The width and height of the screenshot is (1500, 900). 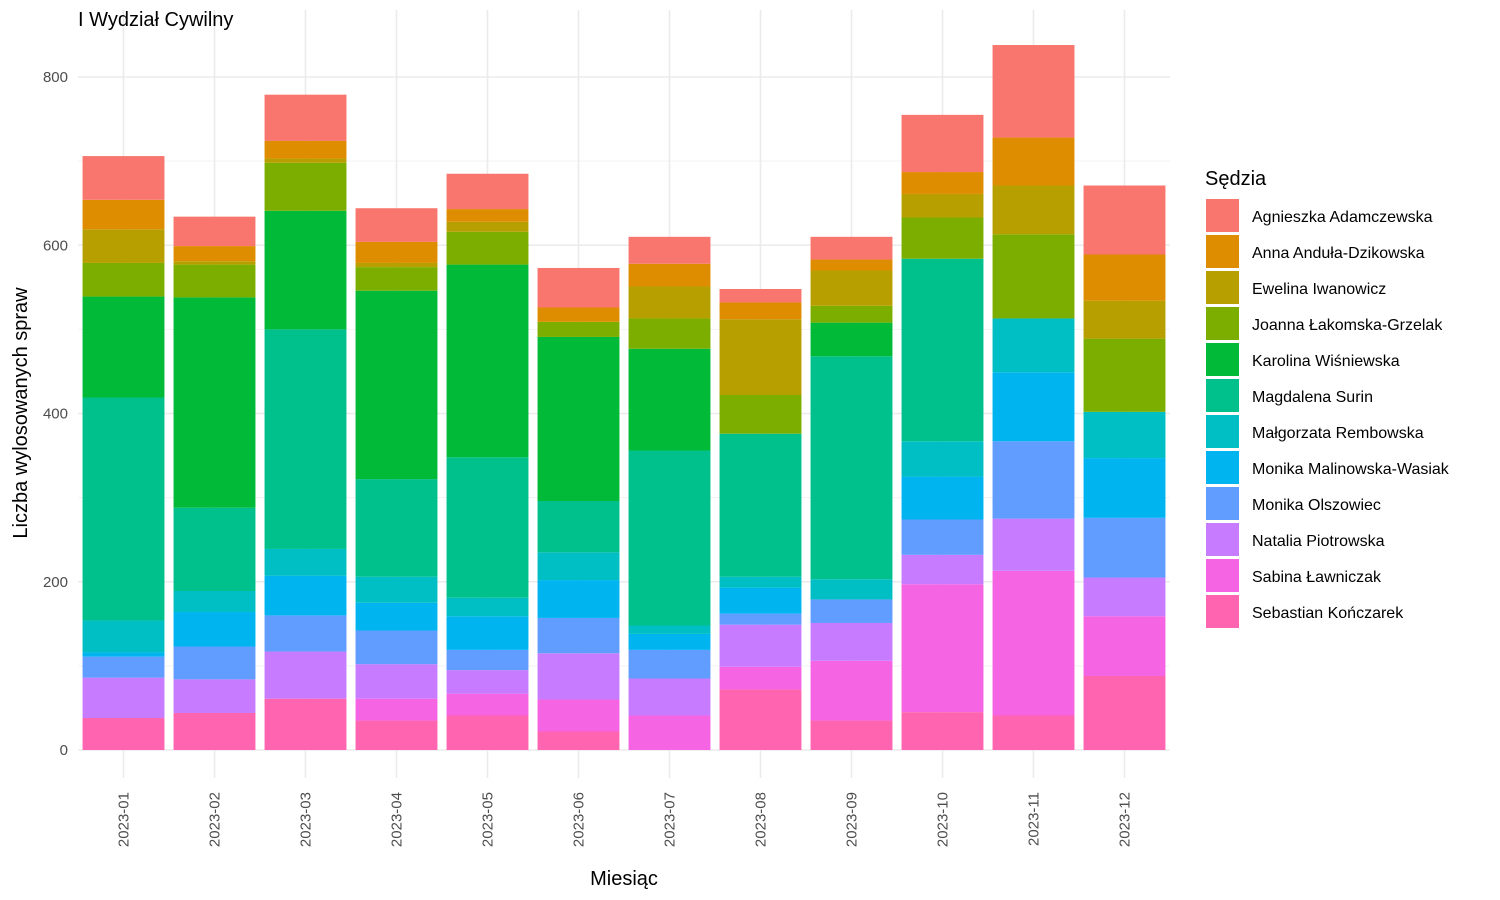 What do you see at coordinates (1236, 179) in the screenshot?
I see `legend-title: Sędzia` at bounding box center [1236, 179].